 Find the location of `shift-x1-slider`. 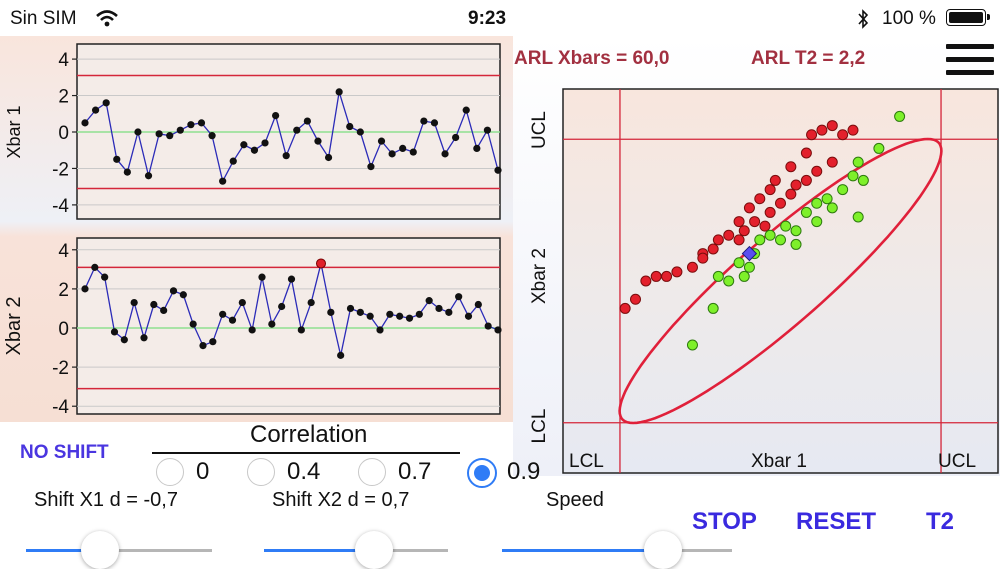

shift-x1-slider is located at coordinates (119, 549).